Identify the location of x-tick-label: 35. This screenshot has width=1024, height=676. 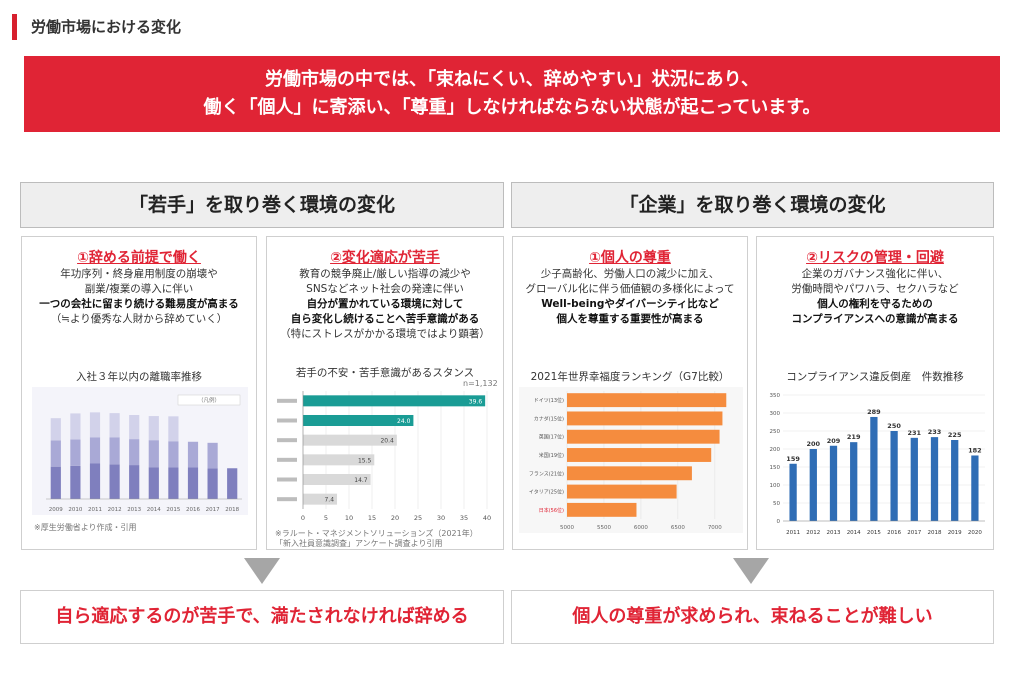
(464, 518).